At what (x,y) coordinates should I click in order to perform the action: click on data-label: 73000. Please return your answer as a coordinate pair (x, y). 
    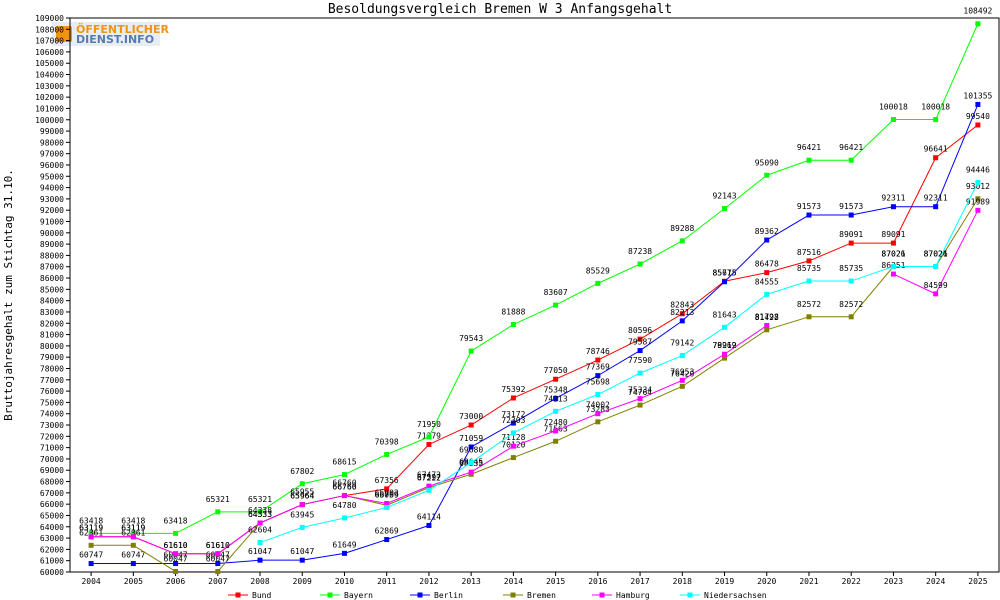
    Looking at the image, I should click on (471, 416).